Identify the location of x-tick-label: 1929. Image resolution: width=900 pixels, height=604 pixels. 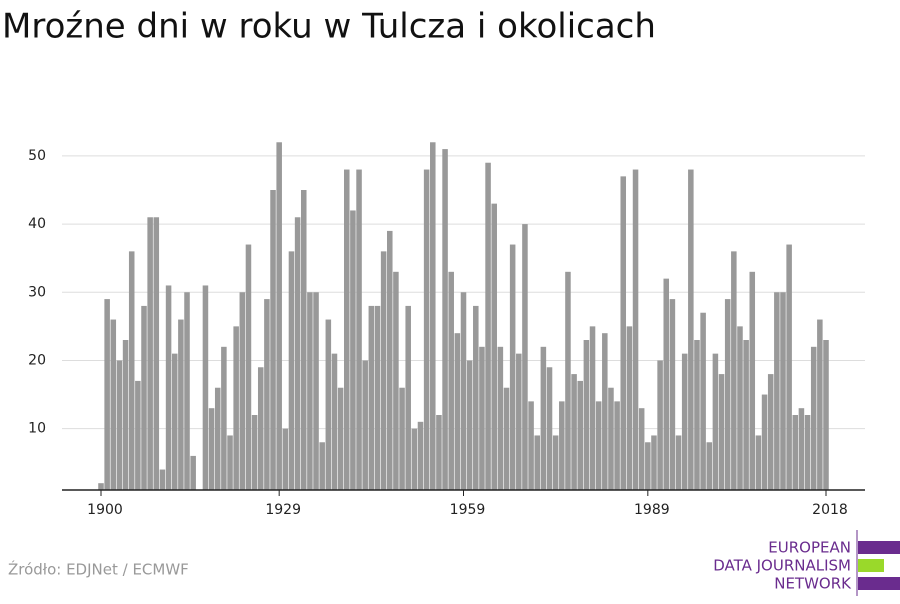
(283, 510).